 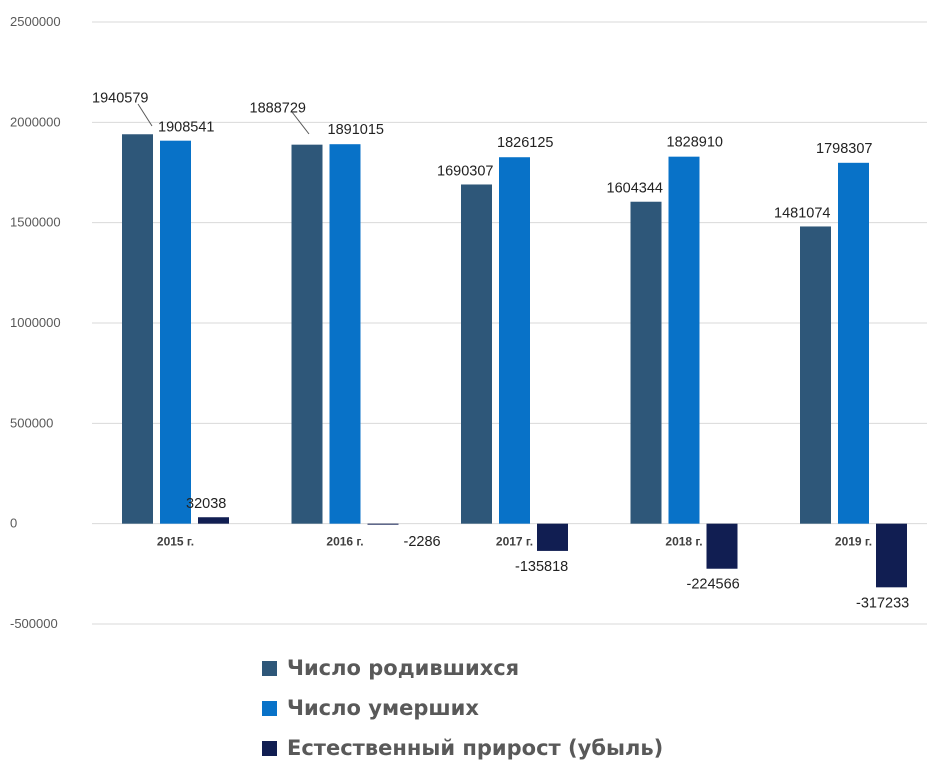 I want to click on data-label: 1828910, so click(x=695, y=143).